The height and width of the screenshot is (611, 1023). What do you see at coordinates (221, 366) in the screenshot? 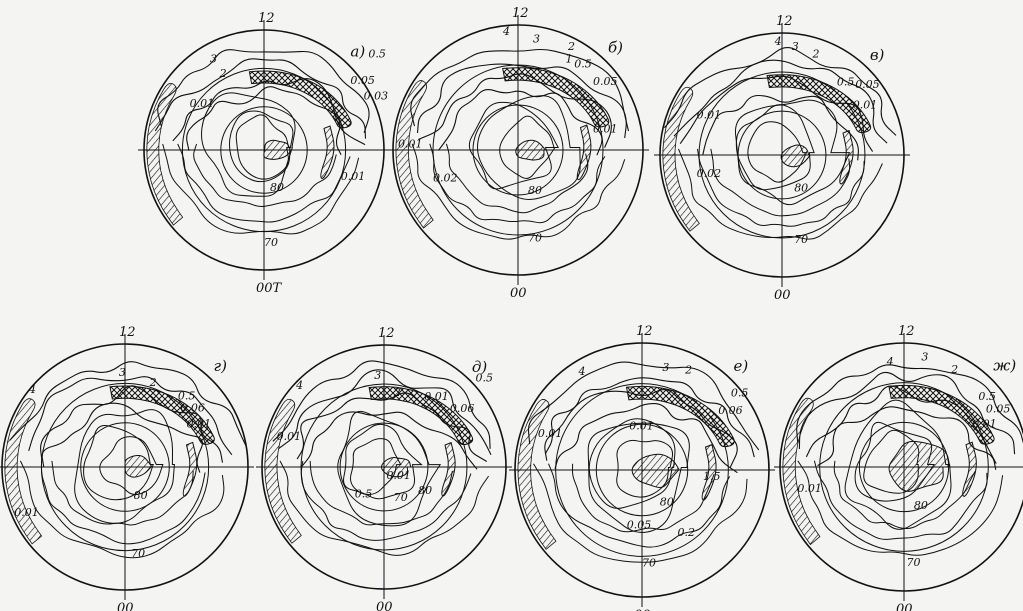
I see `panel-letter: г)` at bounding box center [221, 366].